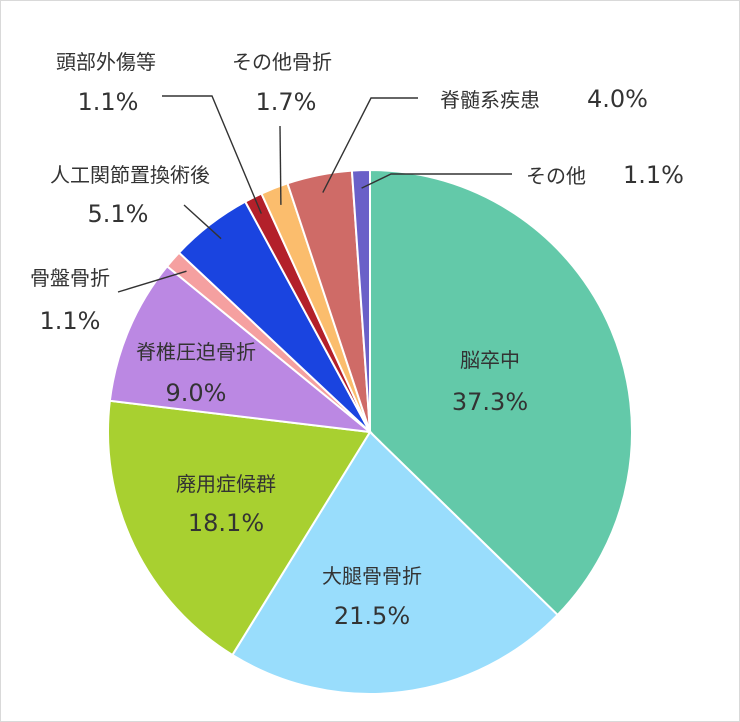 The height and width of the screenshot is (722, 740). I want to click on slice-percent-femur-fracture: 21.5%, so click(372, 616).